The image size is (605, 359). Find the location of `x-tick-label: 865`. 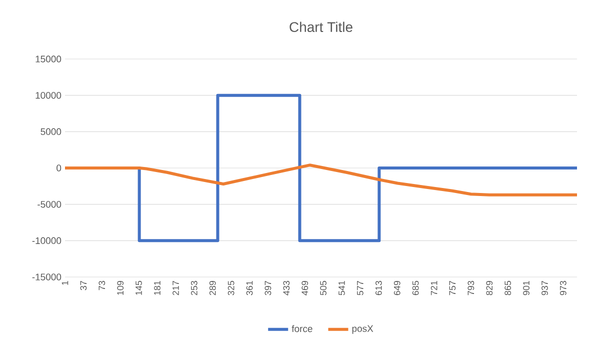

x-tick-label: 865 is located at coordinates (508, 288).